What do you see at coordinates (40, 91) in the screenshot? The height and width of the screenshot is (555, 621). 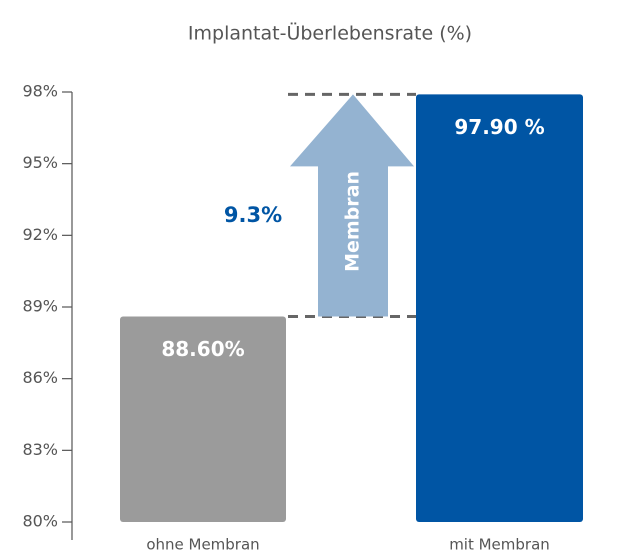 I see `y-tick-label: 98%` at bounding box center [40, 91].